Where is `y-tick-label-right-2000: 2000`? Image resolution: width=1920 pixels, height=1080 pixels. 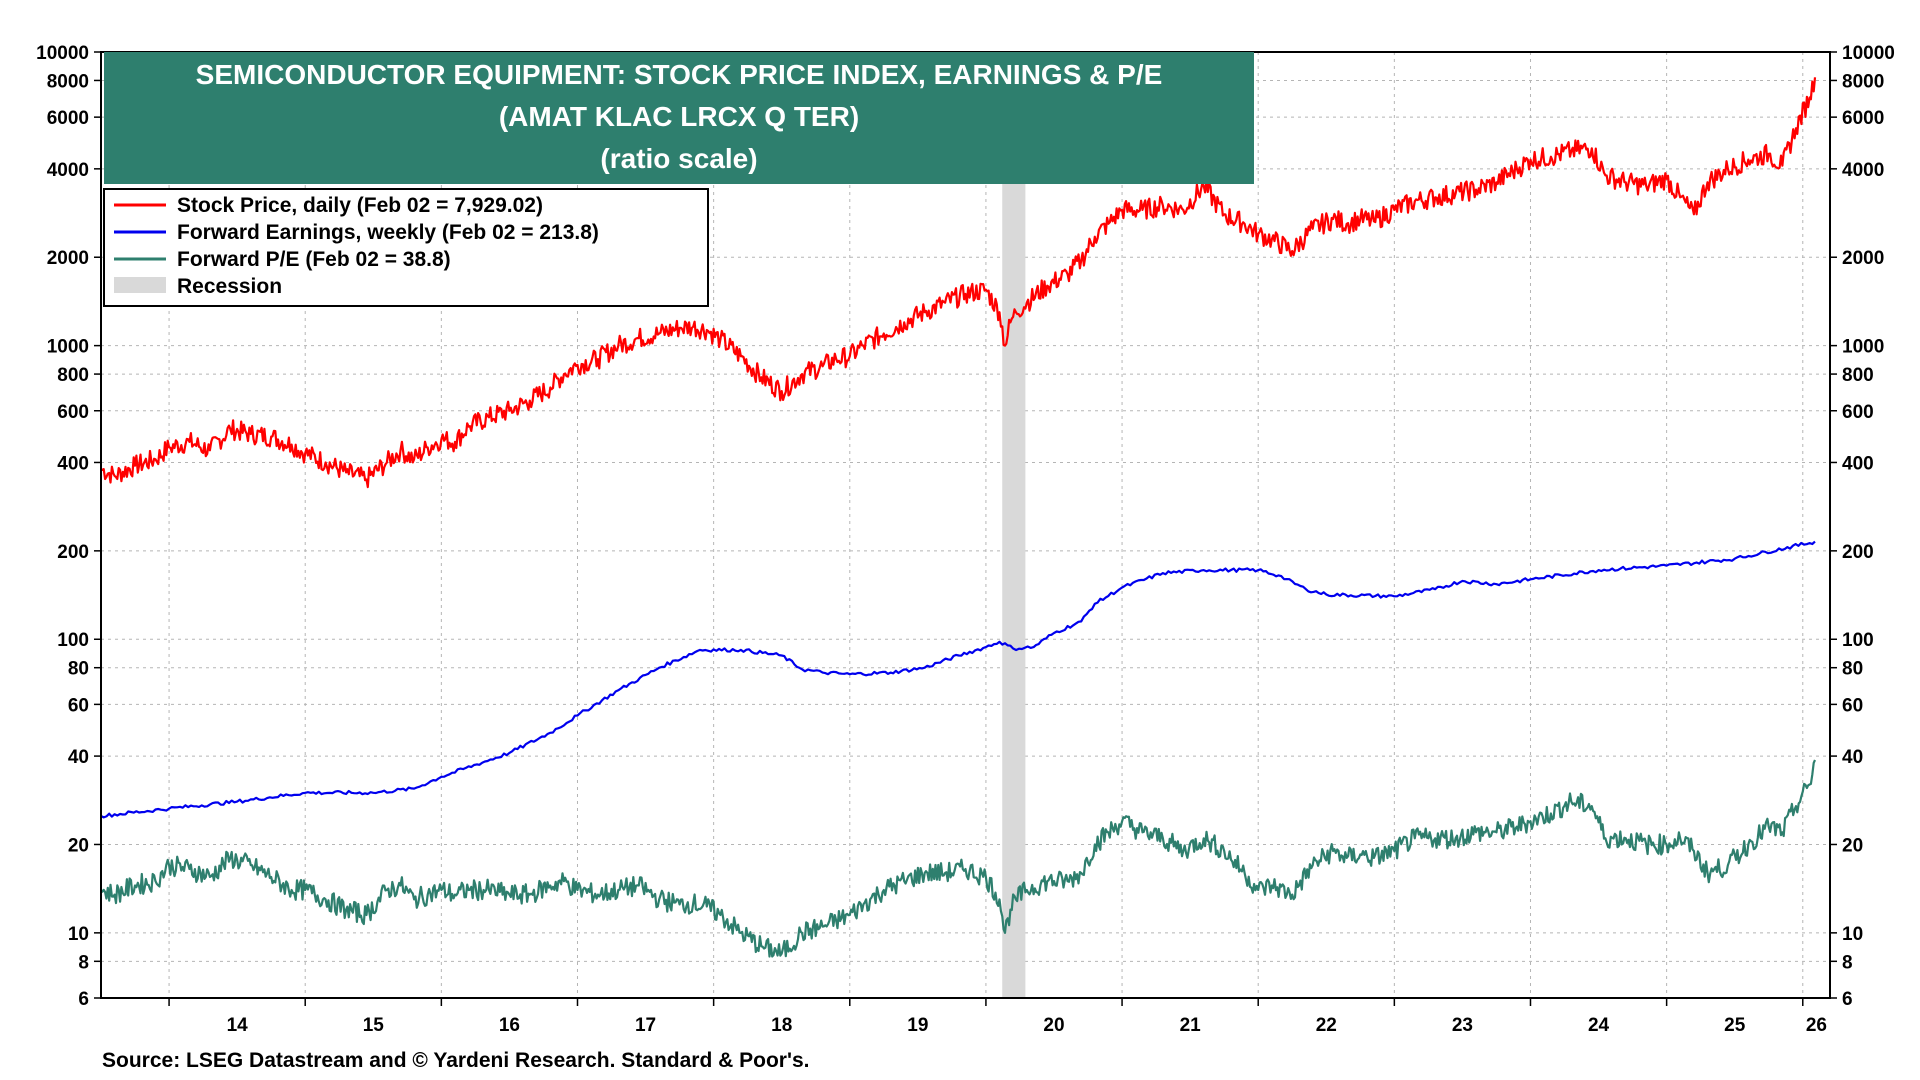 y-tick-label-right-2000: 2000 is located at coordinates (1863, 258).